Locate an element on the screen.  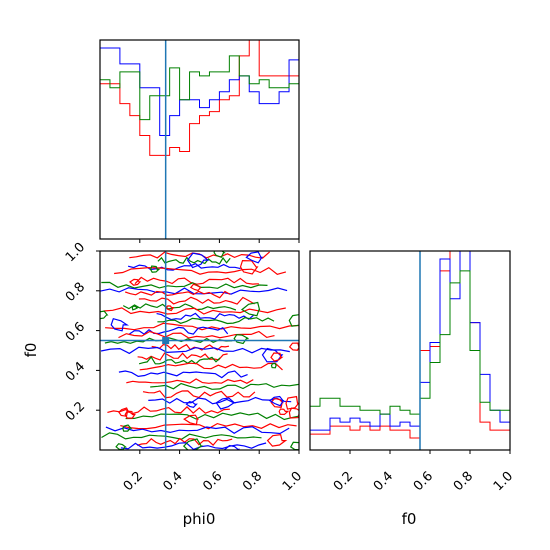
f0-histogram-panel is located at coordinates (410, 350).